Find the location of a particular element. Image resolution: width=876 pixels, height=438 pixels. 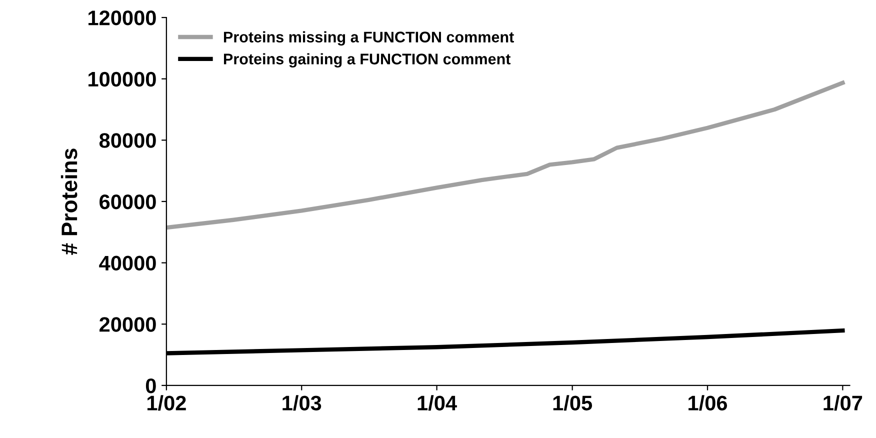

y-tick-label: 100000 is located at coordinates (122, 79).